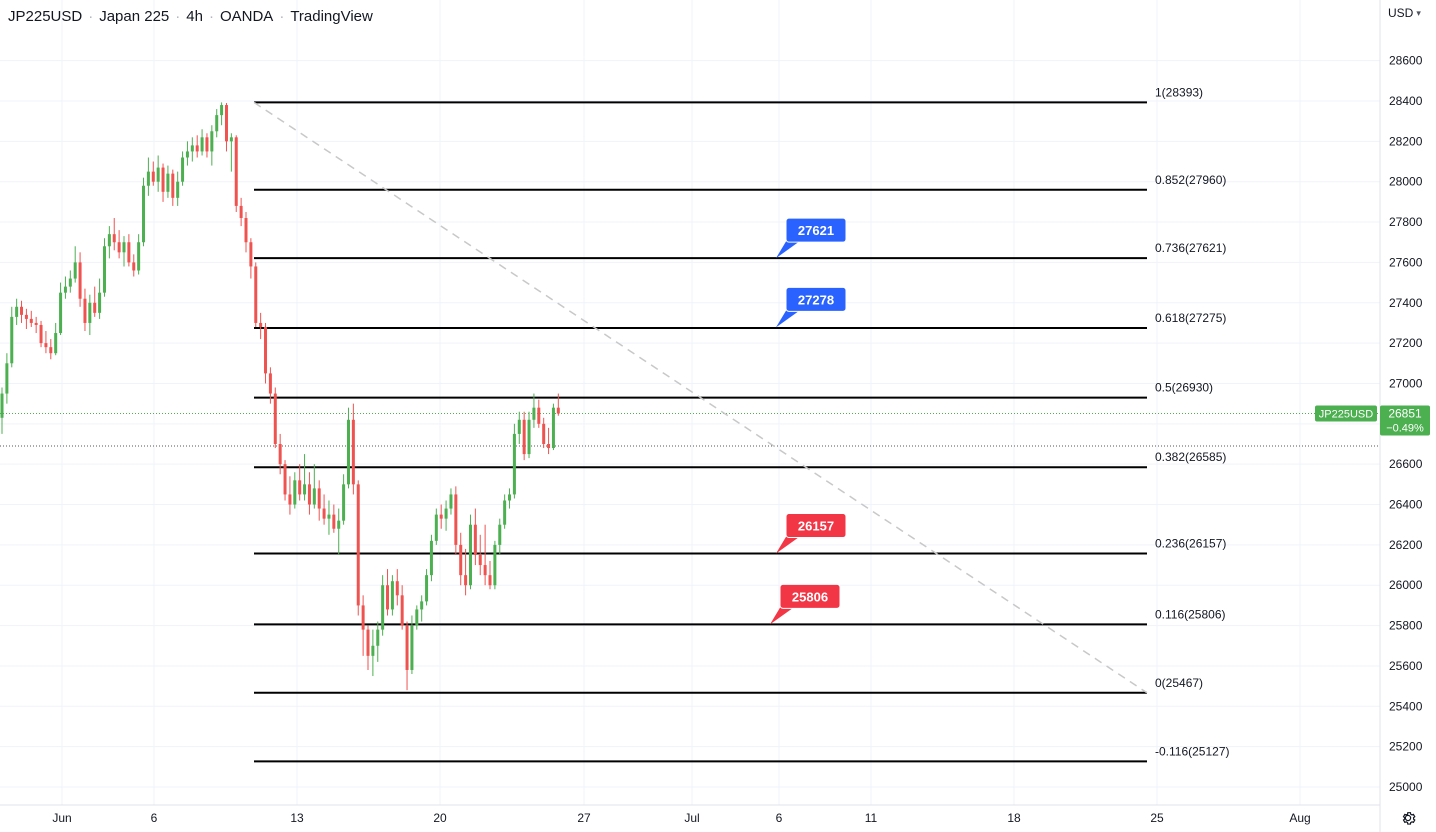  I want to click on price-callout: 26157, so click(811, 533).